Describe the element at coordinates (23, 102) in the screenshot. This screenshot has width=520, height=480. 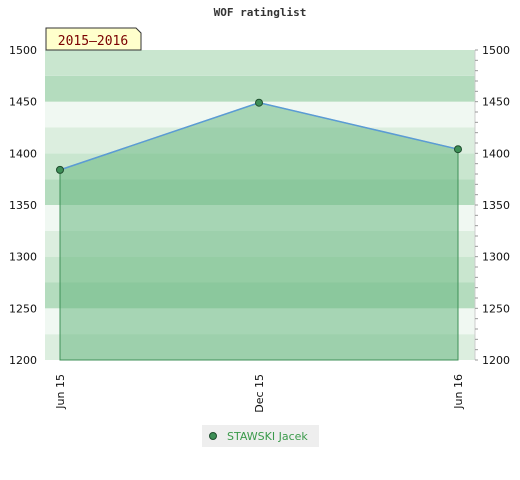
I see `y-tick-label-left: 1450` at that location.